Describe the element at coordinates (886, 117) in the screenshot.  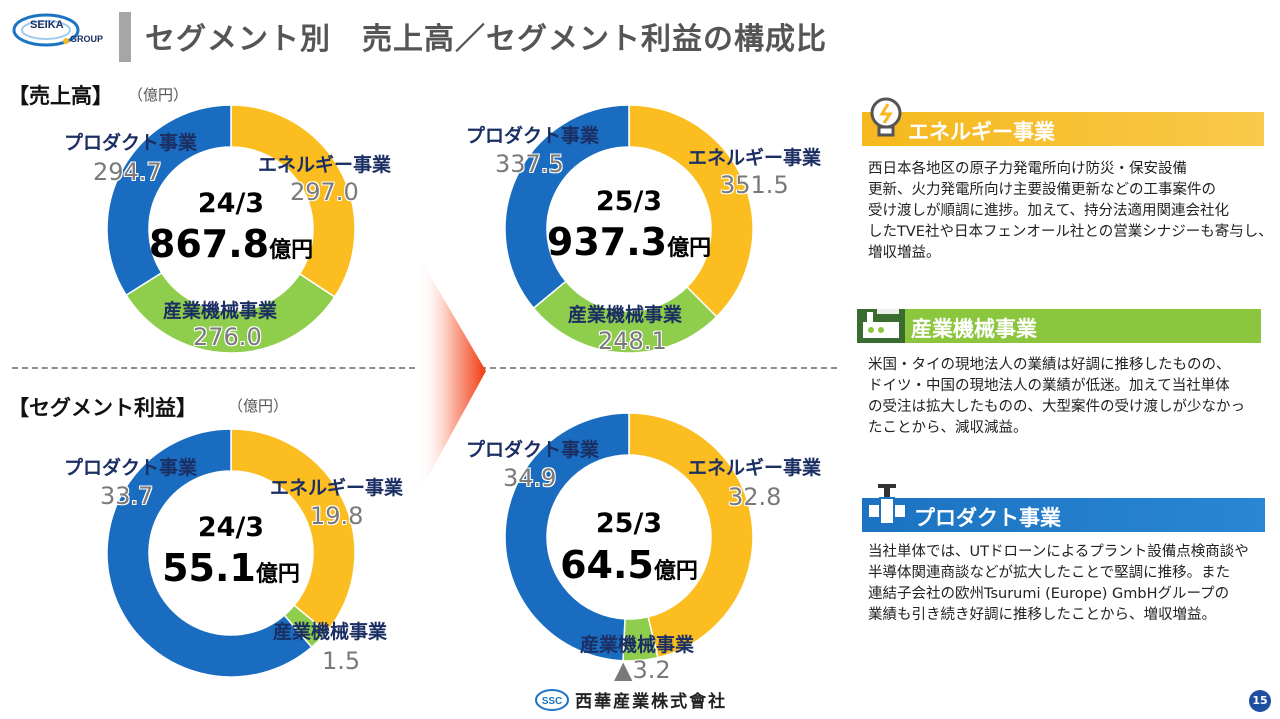
I see `lightbulb-icon` at that location.